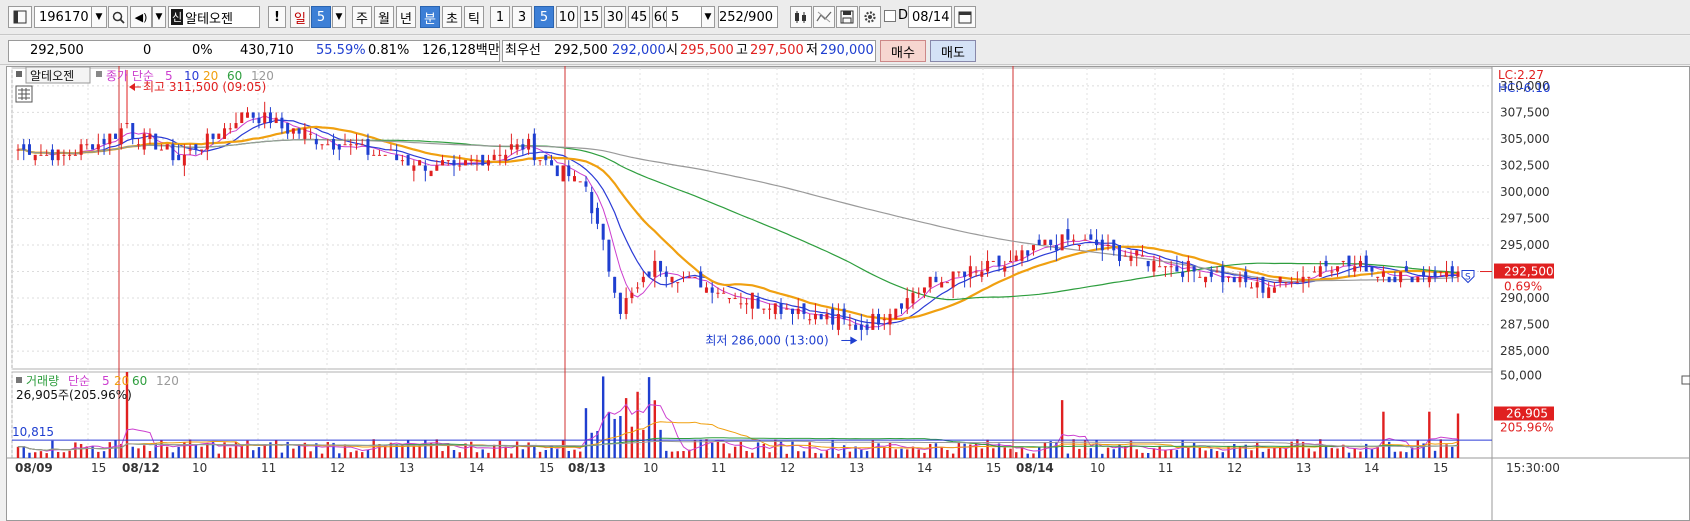 The height and width of the screenshot is (521, 1690). Describe the element at coordinates (20, 17) in the screenshot. I see `menu-icon` at that location.